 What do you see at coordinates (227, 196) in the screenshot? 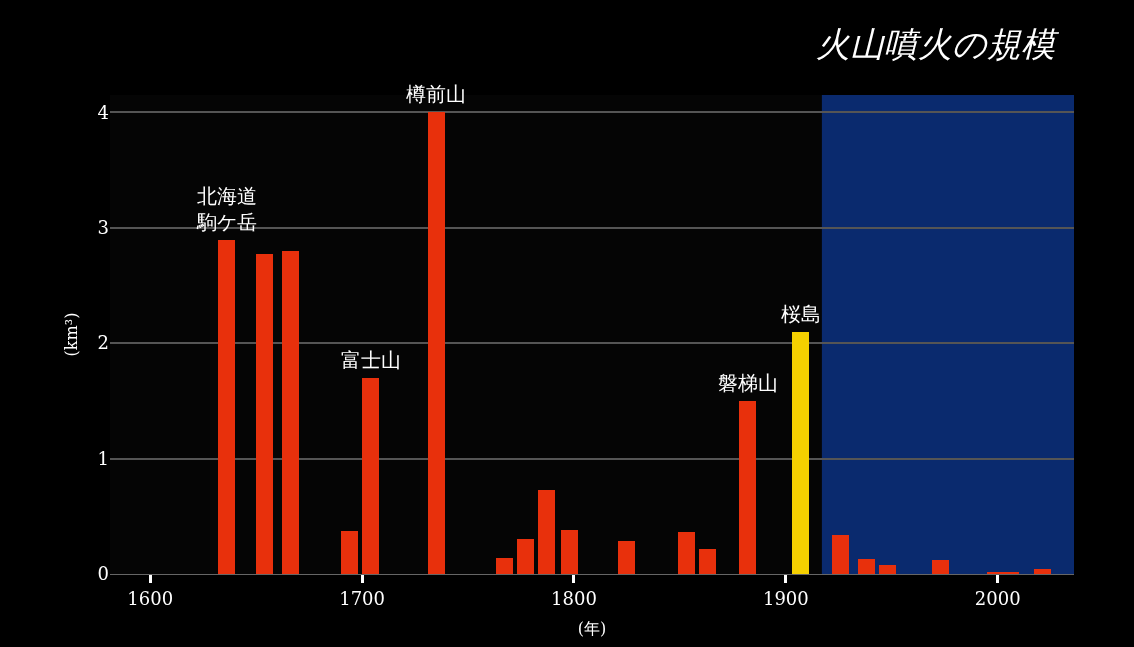
I see `annotation: 北海道` at bounding box center [227, 196].